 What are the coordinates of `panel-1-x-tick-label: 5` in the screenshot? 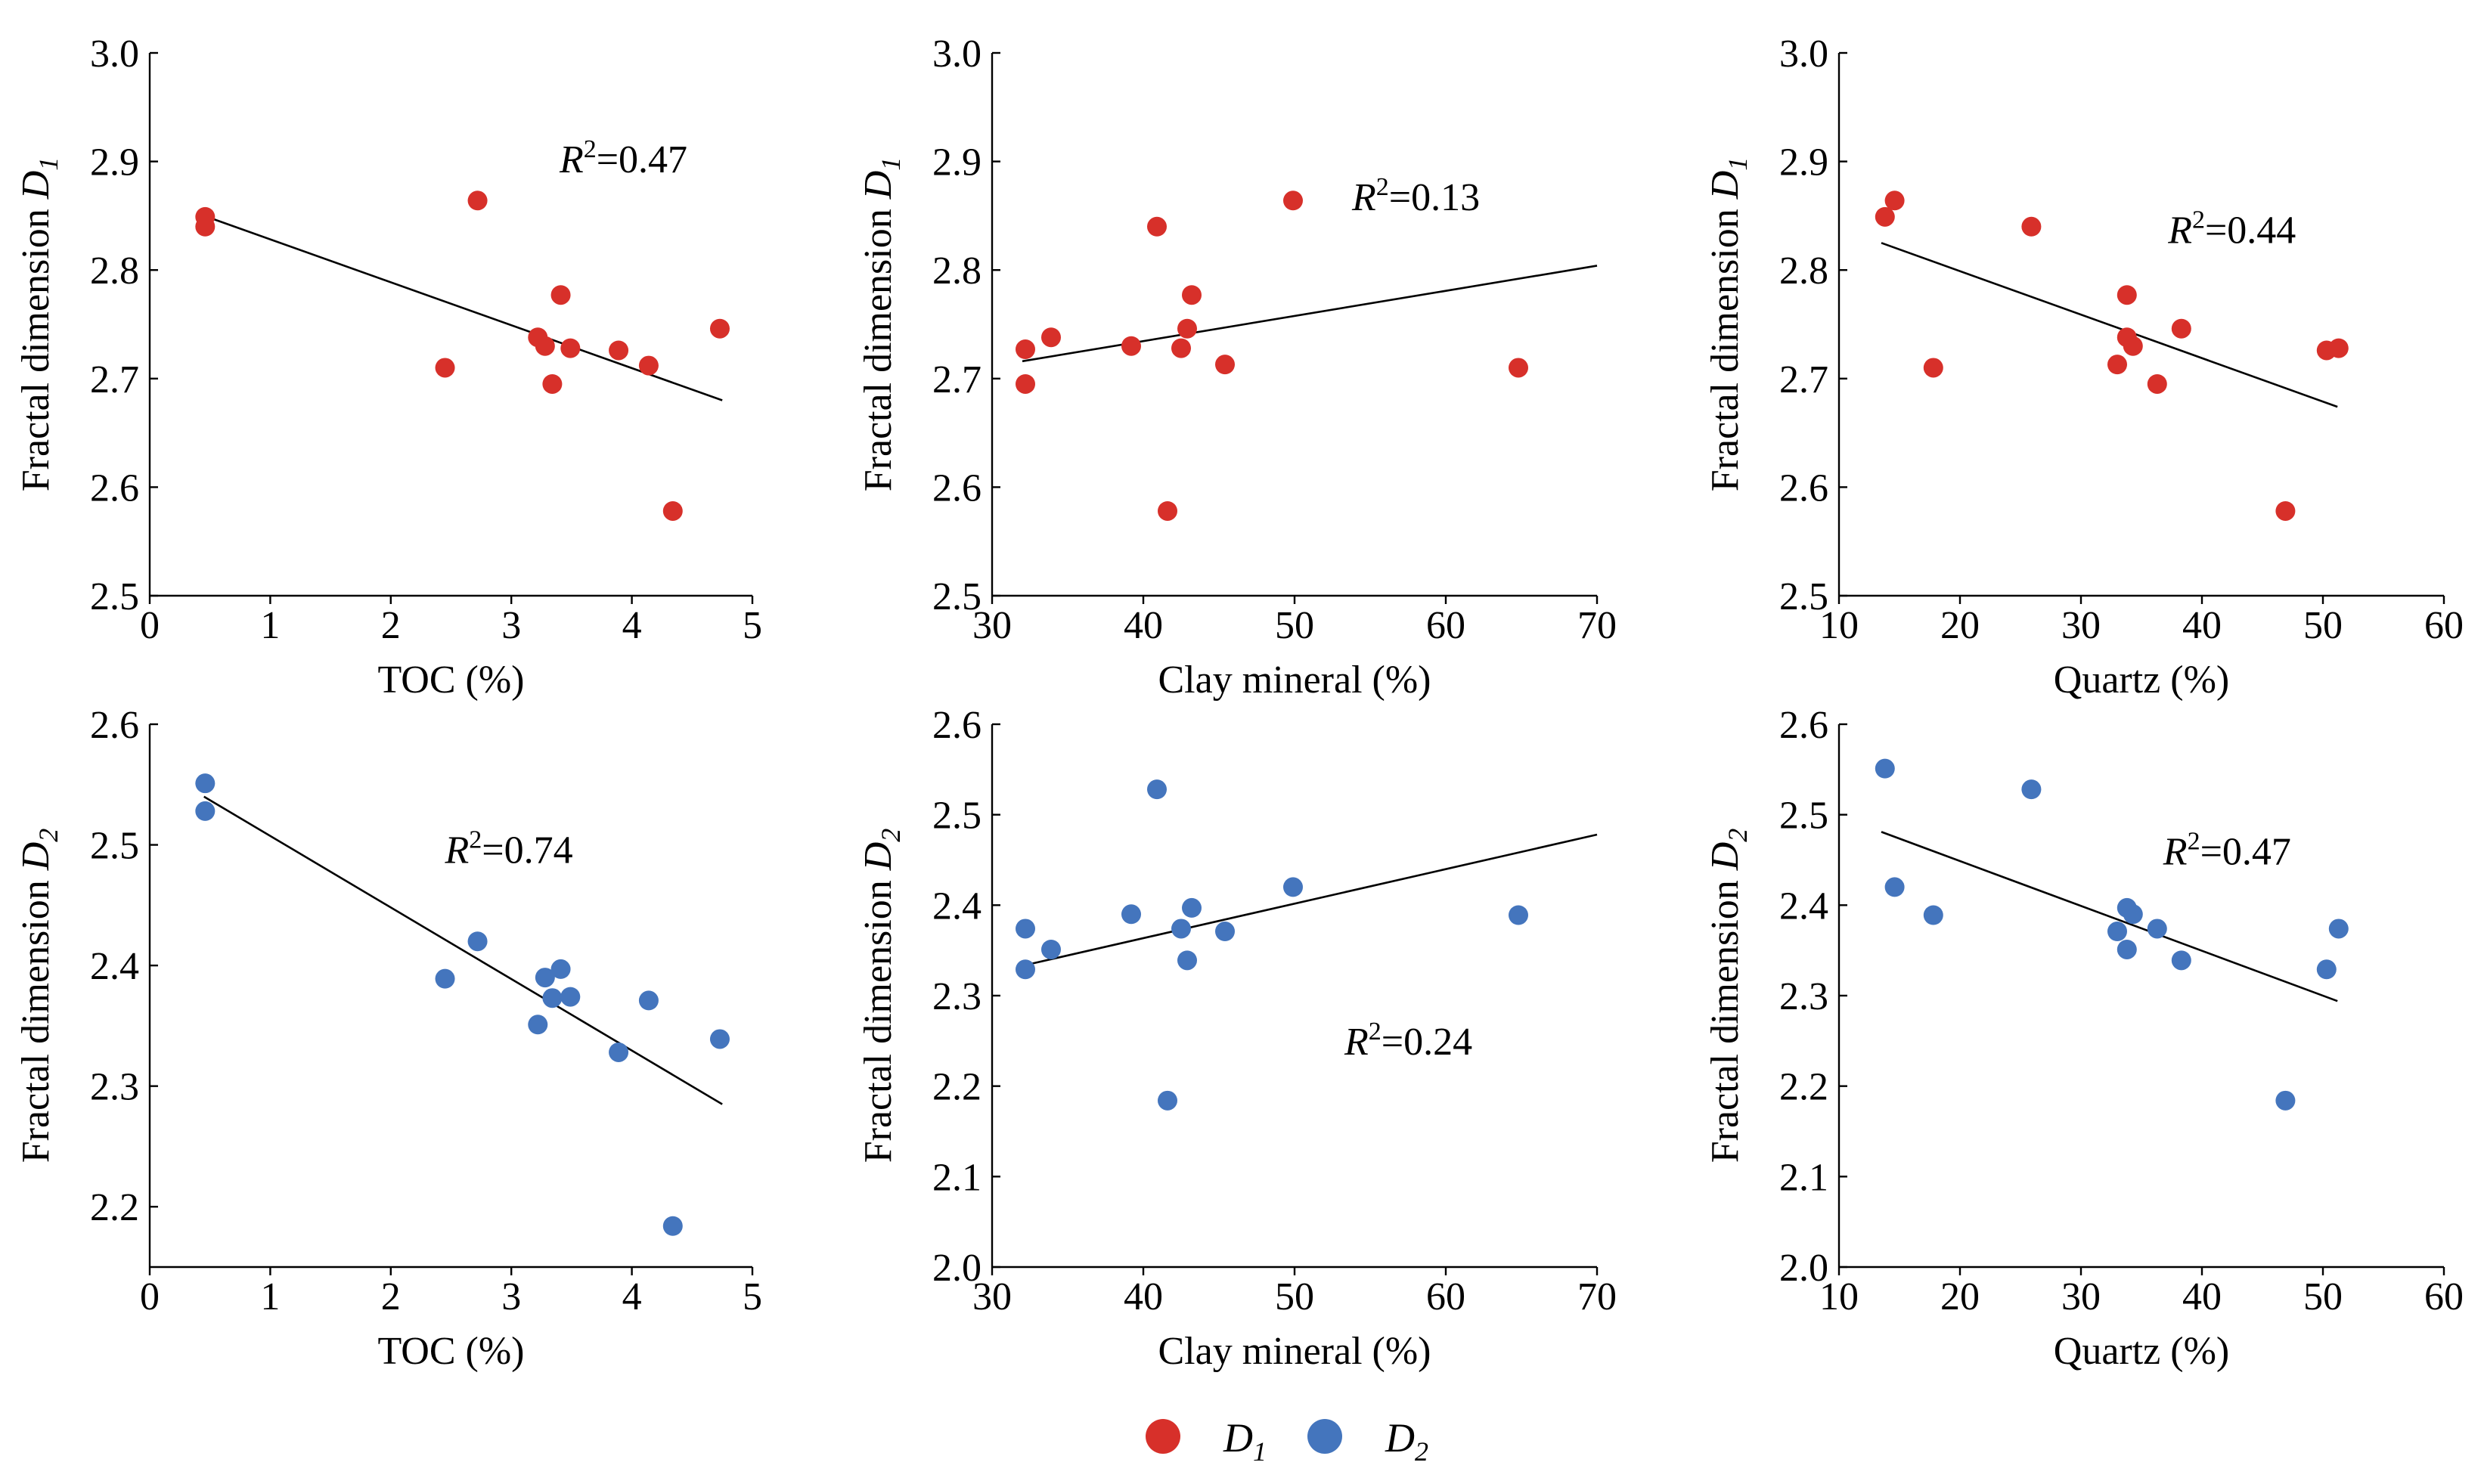 It's located at (753, 625).